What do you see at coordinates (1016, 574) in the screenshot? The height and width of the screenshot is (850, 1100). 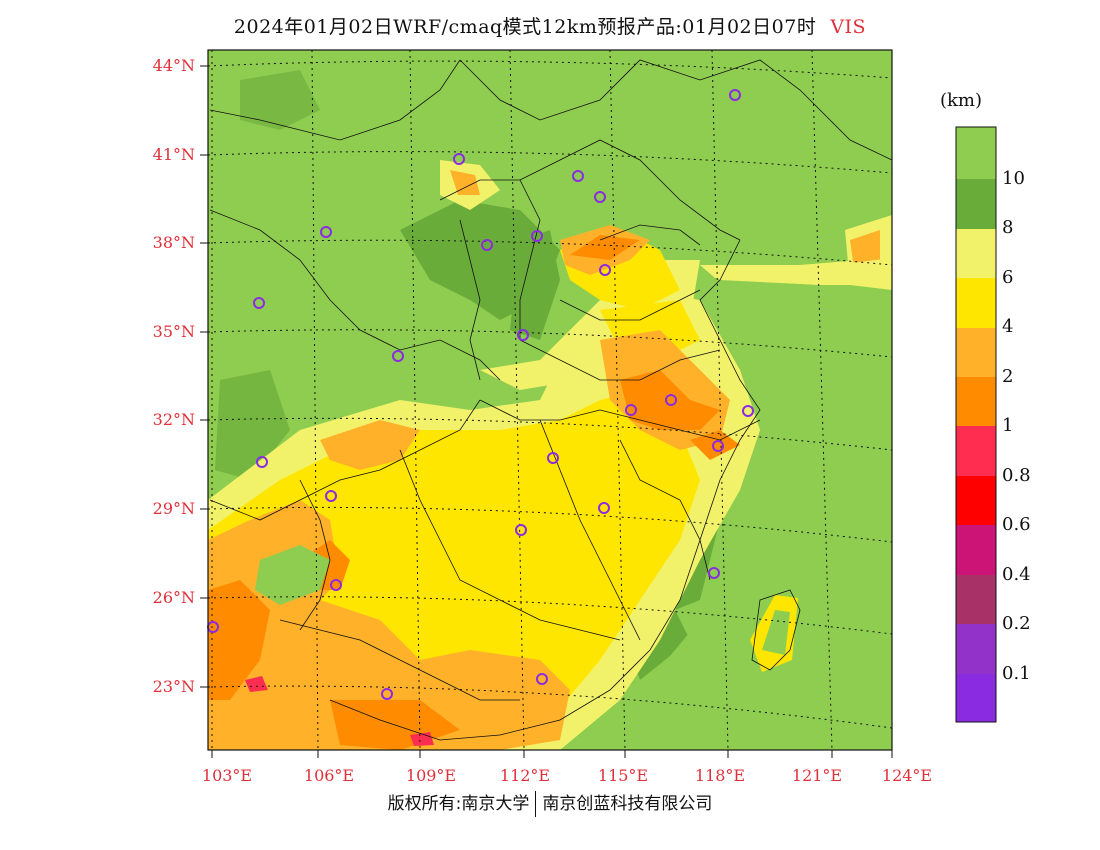 I see `colorbar-label: 0.4` at bounding box center [1016, 574].